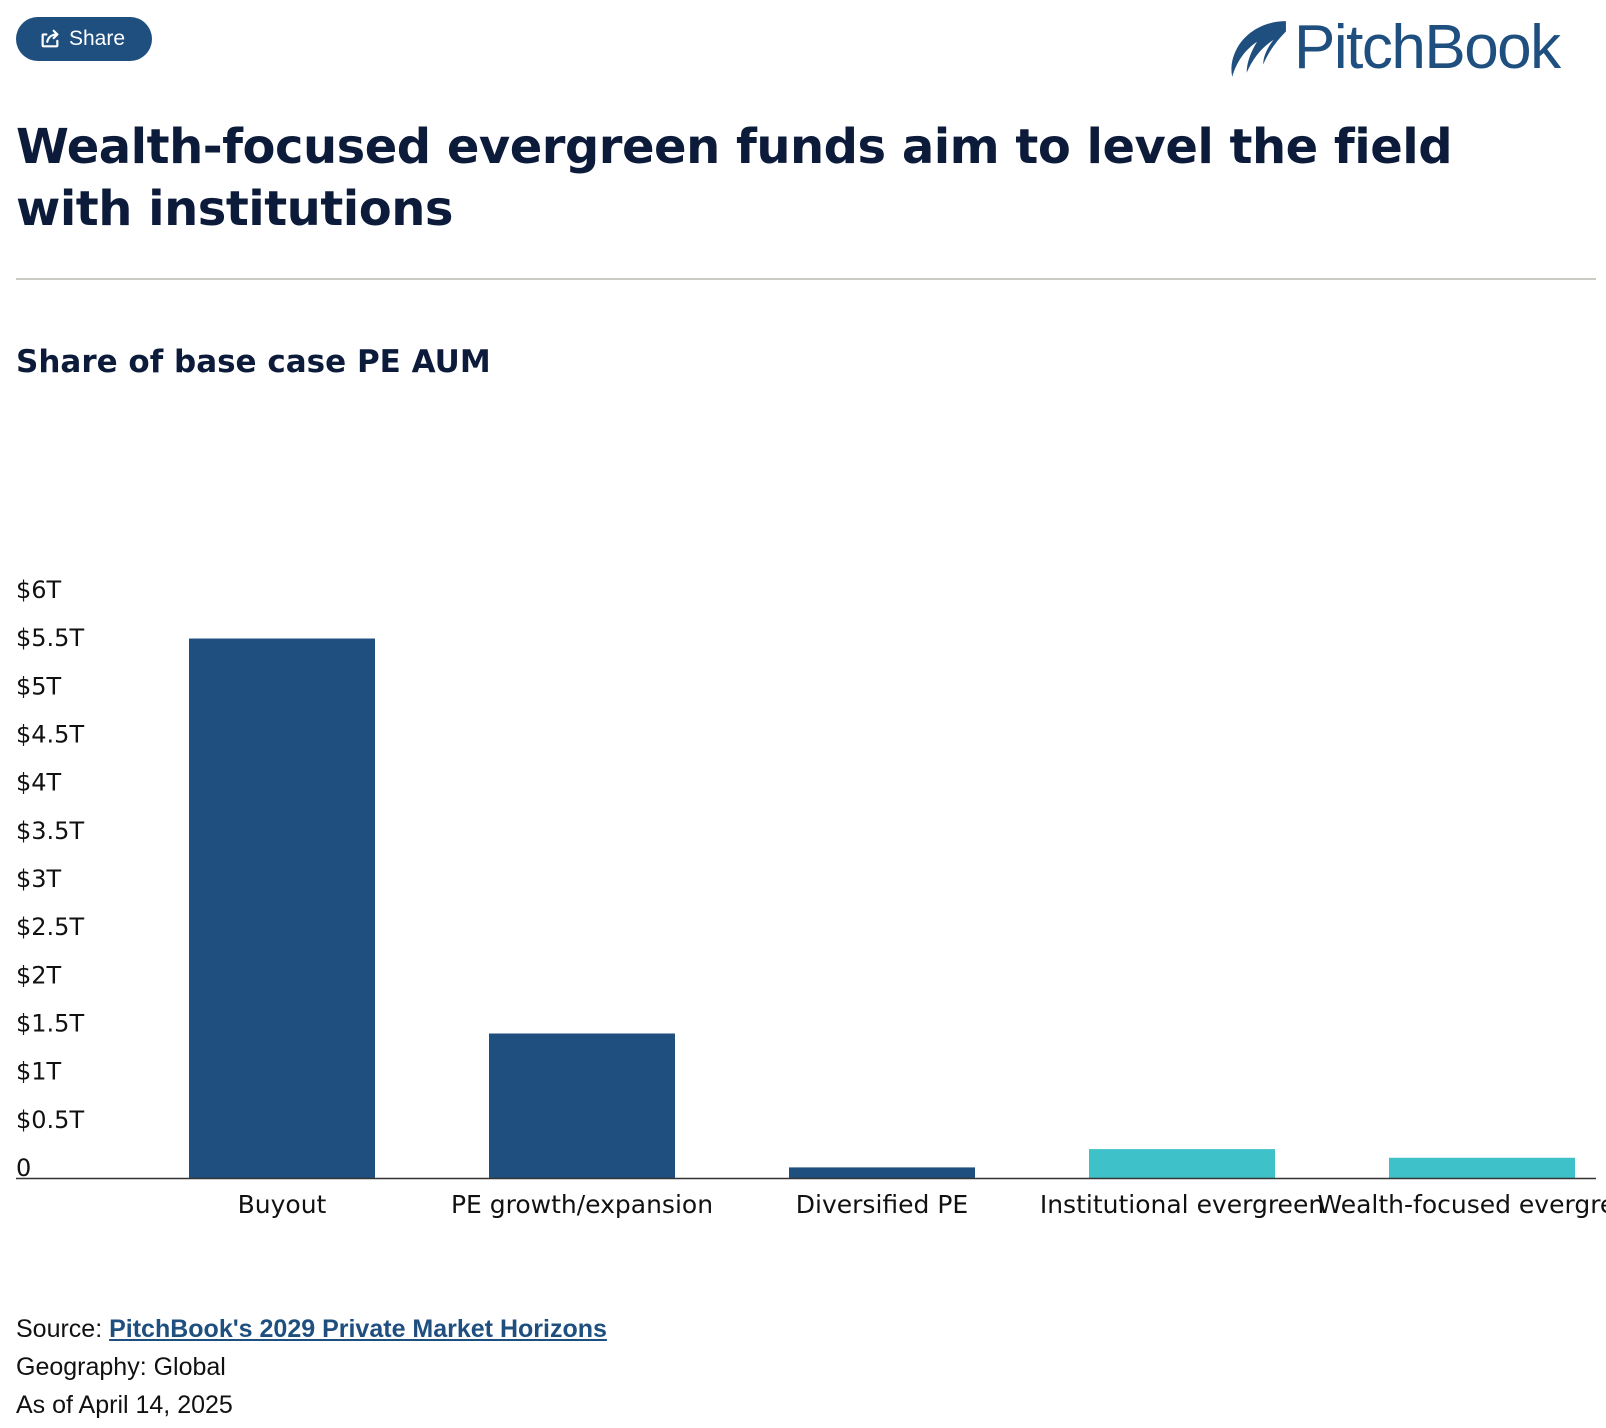 The height and width of the screenshot is (1428, 1606). I want to click on y-tick-label: $5.5T, so click(50, 638).